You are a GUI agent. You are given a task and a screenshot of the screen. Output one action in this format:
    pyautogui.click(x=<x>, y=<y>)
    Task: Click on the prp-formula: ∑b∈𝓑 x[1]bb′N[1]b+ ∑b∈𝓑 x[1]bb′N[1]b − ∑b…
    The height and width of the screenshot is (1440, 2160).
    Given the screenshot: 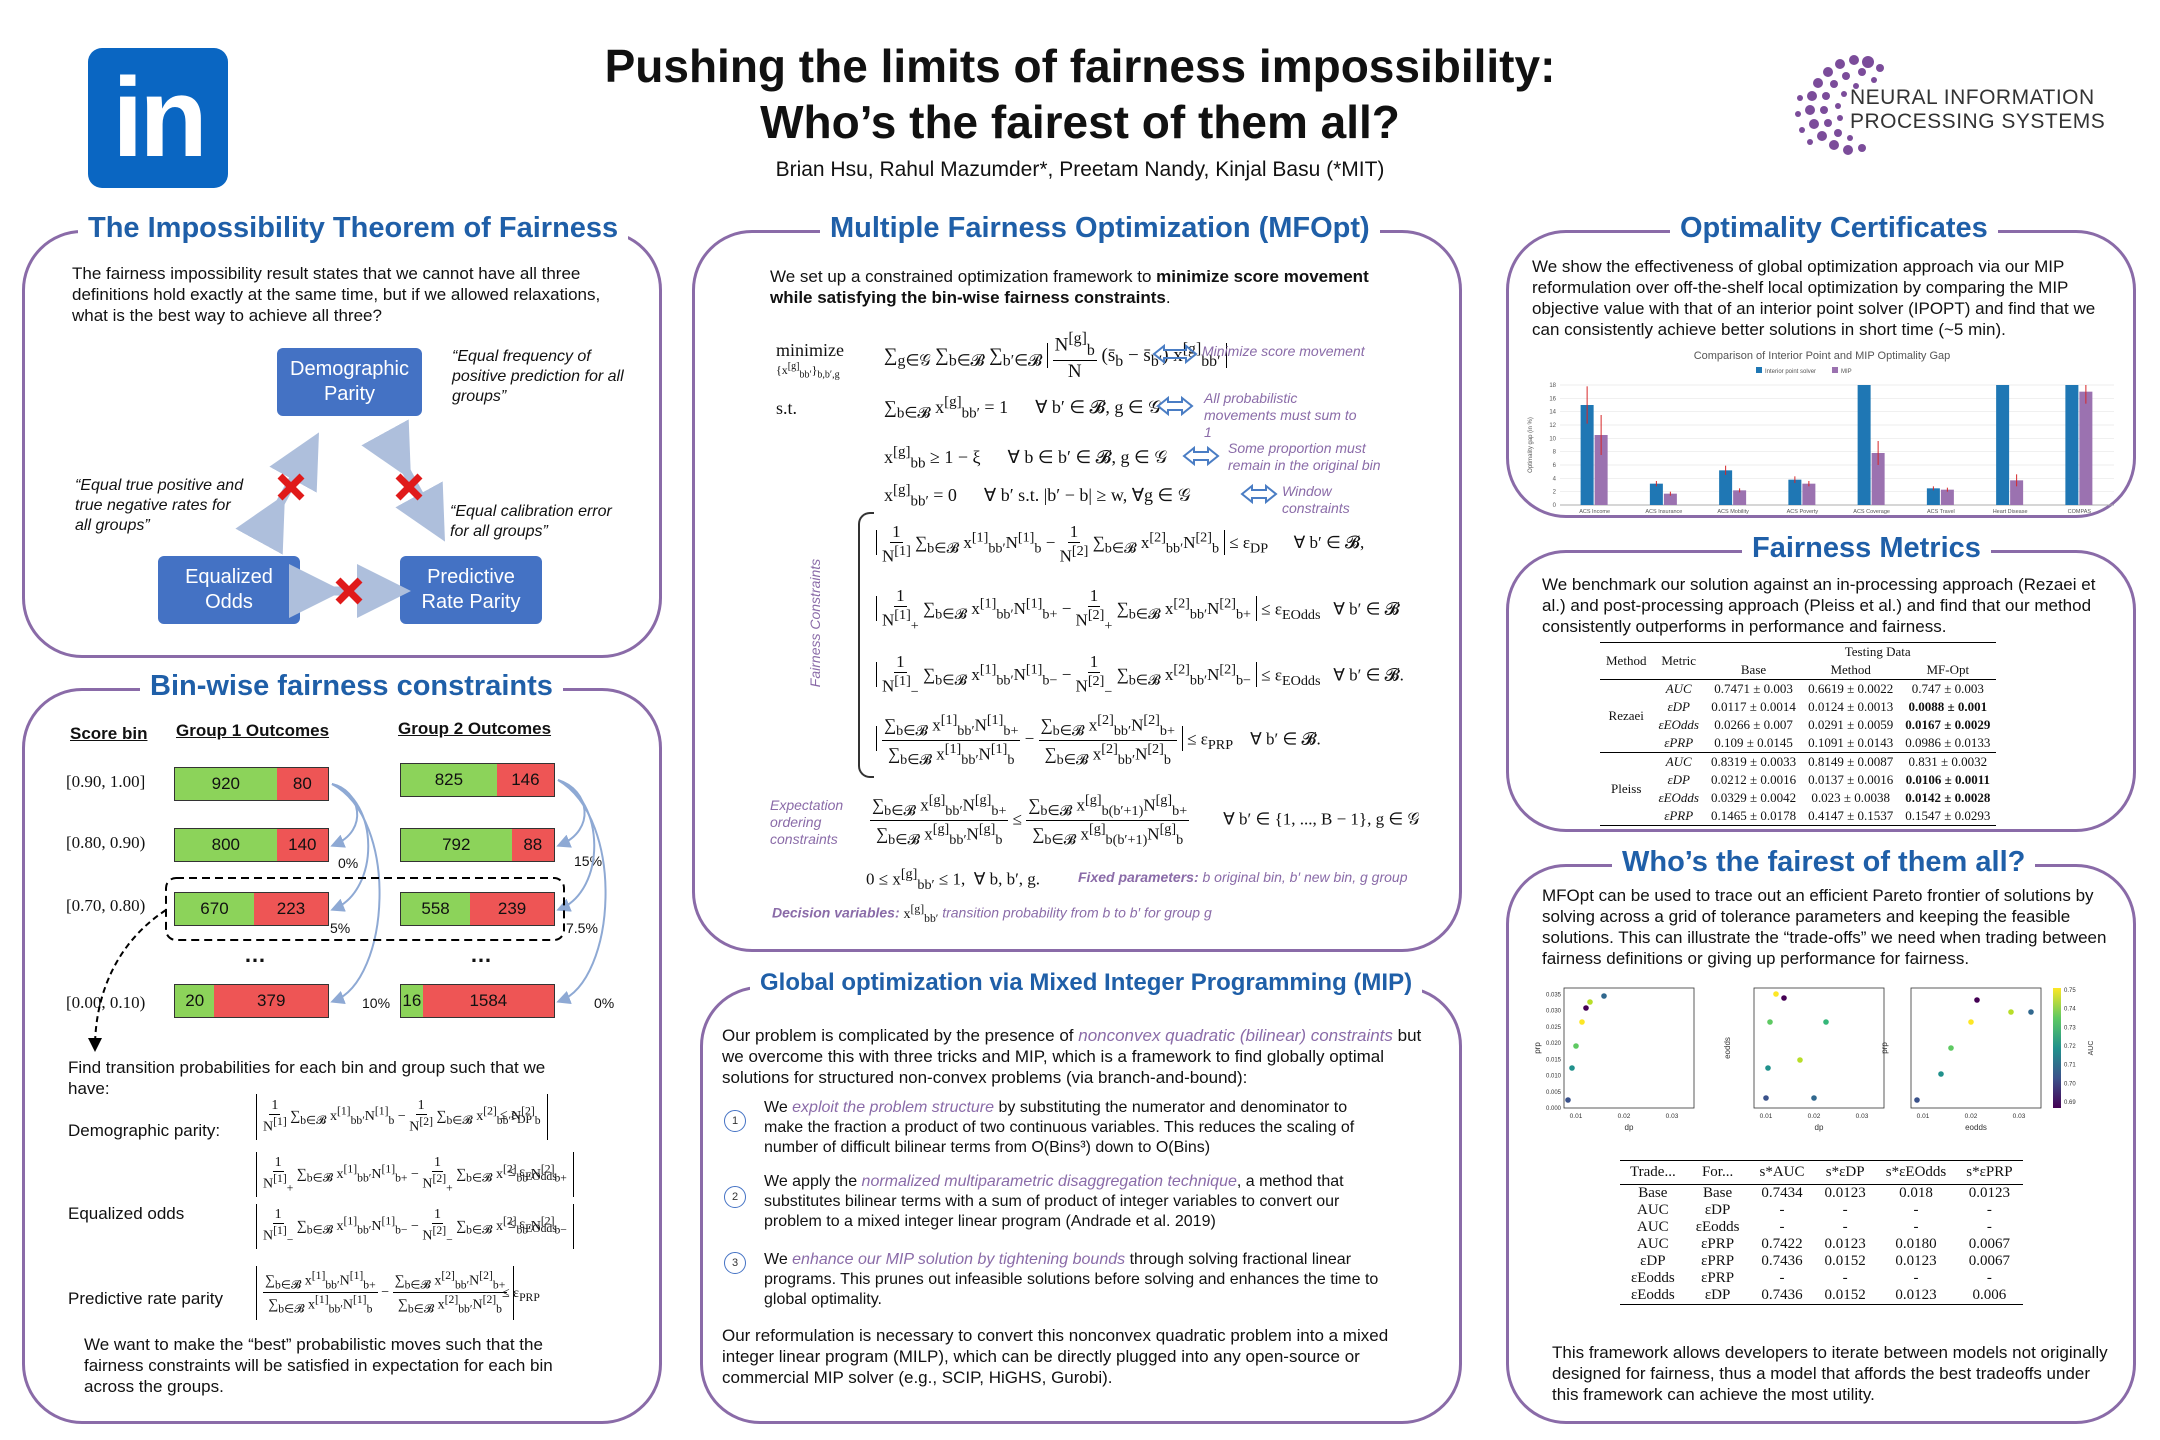 What is the action you would take?
    pyautogui.click(x=385, y=1293)
    